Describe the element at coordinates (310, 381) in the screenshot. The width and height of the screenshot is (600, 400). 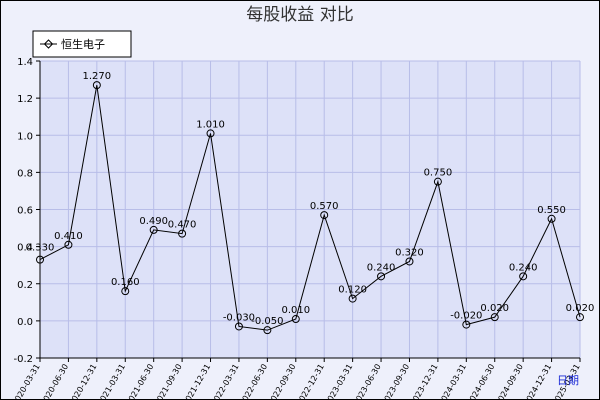
I see `x-tick-label: 2022-12-31` at that location.